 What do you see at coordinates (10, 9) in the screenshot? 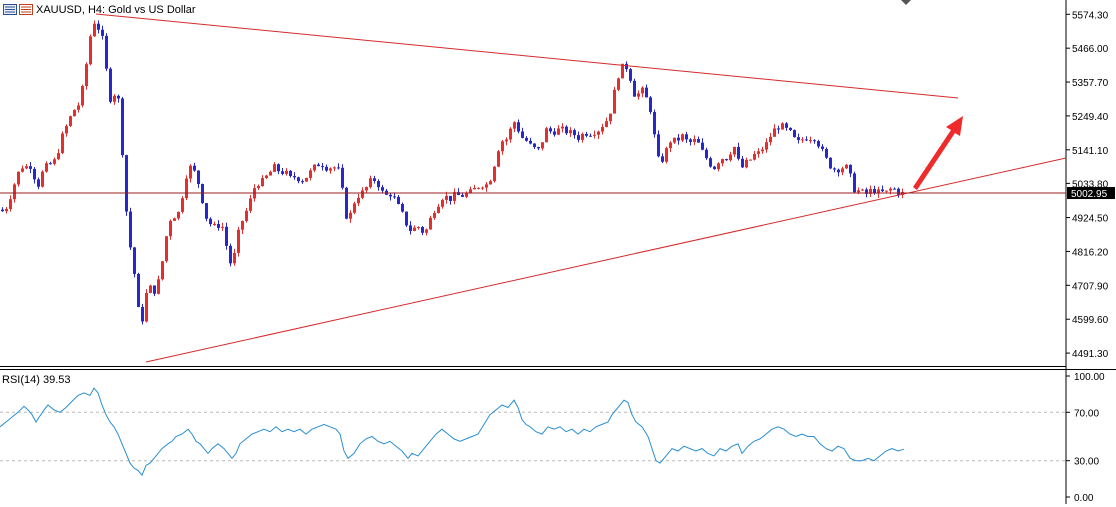
I see `chart-type-icon` at bounding box center [10, 9].